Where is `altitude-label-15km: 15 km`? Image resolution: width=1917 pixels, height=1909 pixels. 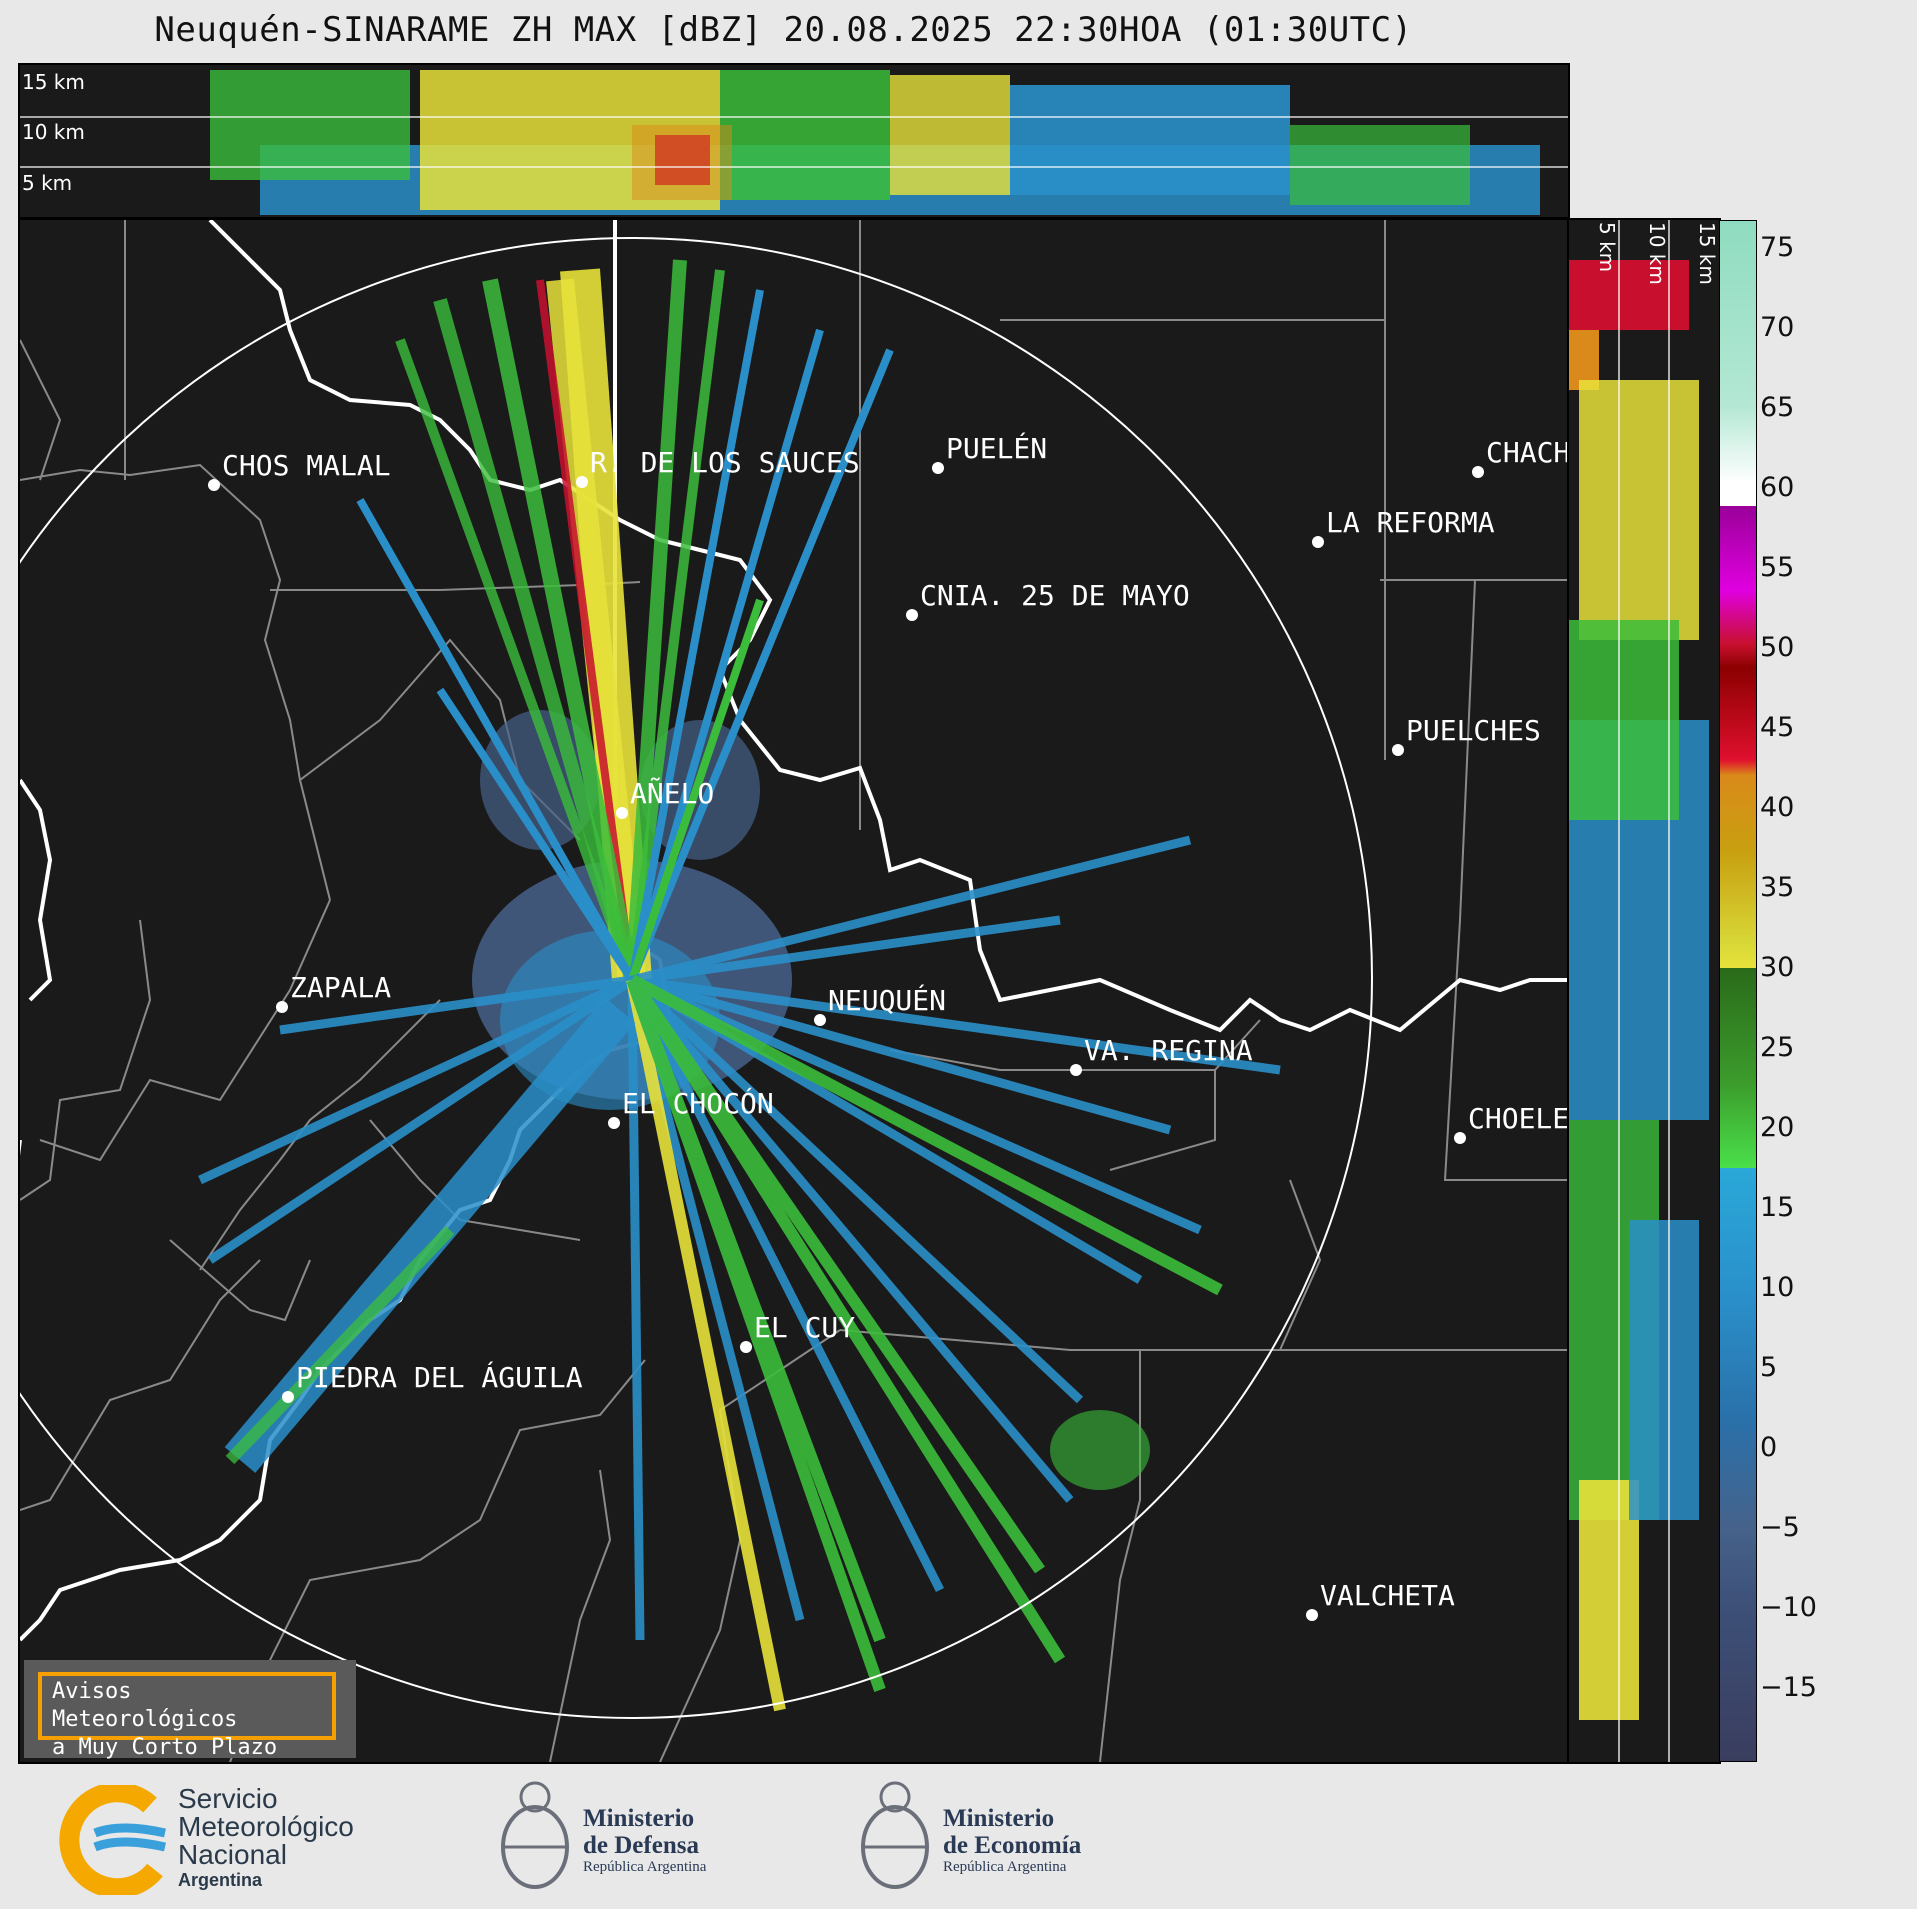 altitude-label-15km: 15 km is located at coordinates (53, 82).